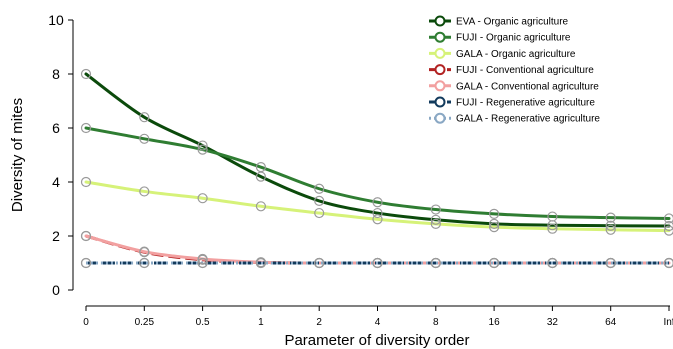 This screenshot has height=349, width=673. Describe the element at coordinates (261, 322) in the screenshot. I see `x-tick-label: 1` at that location.